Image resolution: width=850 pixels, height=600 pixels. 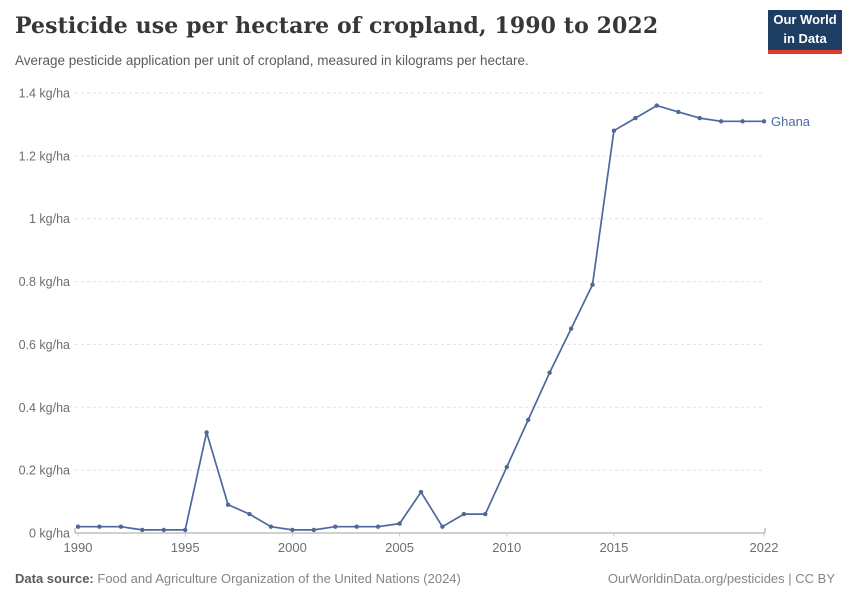 I want to click on x-tick-label: 2010, so click(x=506, y=547).